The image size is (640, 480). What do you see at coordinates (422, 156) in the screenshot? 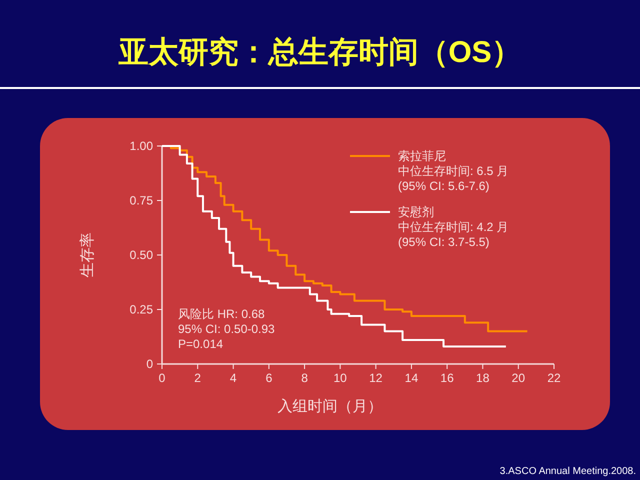
I see `legend-label: 索拉菲尼` at bounding box center [422, 156].